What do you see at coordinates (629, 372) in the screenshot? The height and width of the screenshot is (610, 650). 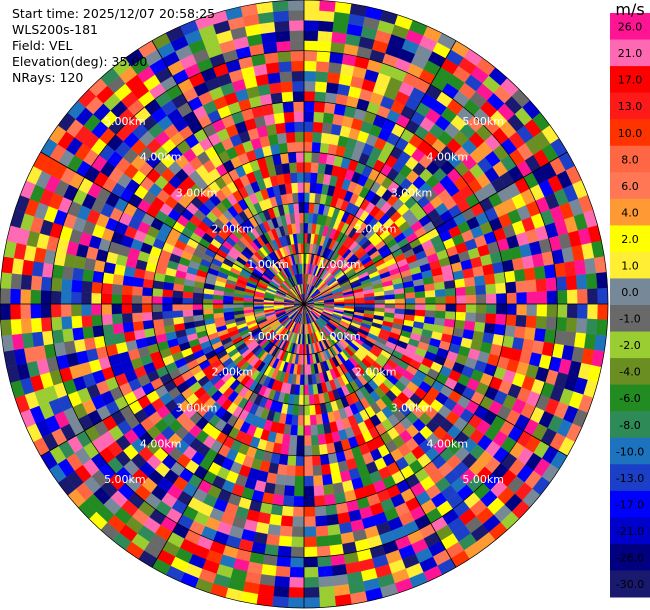 I see `colorbar-tick-label: -4.0` at bounding box center [629, 372].